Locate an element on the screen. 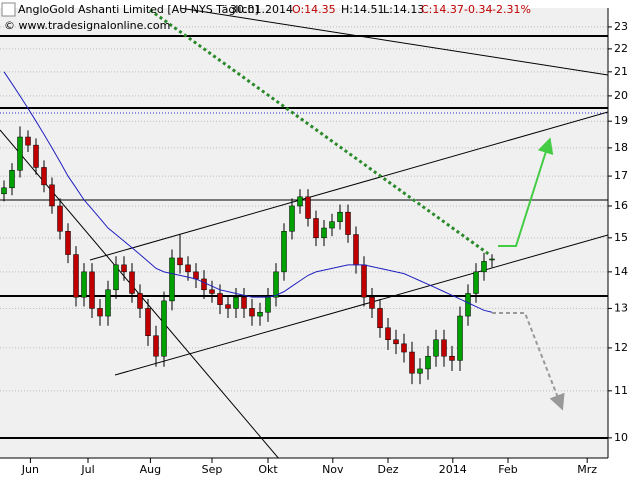 The image size is (633, 480). x-tick-label: Aug is located at coordinates (150, 469).